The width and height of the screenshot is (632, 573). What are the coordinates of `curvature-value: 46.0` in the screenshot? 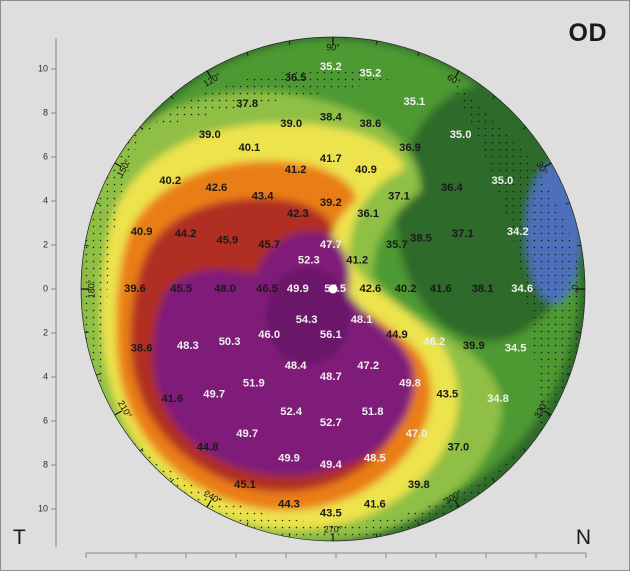 It's located at (269, 335).